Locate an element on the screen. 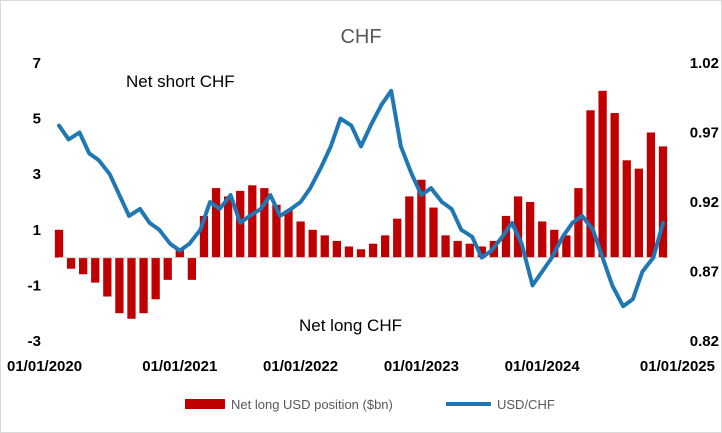 This screenshot has height=433, width=722. annotation-net-short: Net short CHF is located at coordinates (180, 81).